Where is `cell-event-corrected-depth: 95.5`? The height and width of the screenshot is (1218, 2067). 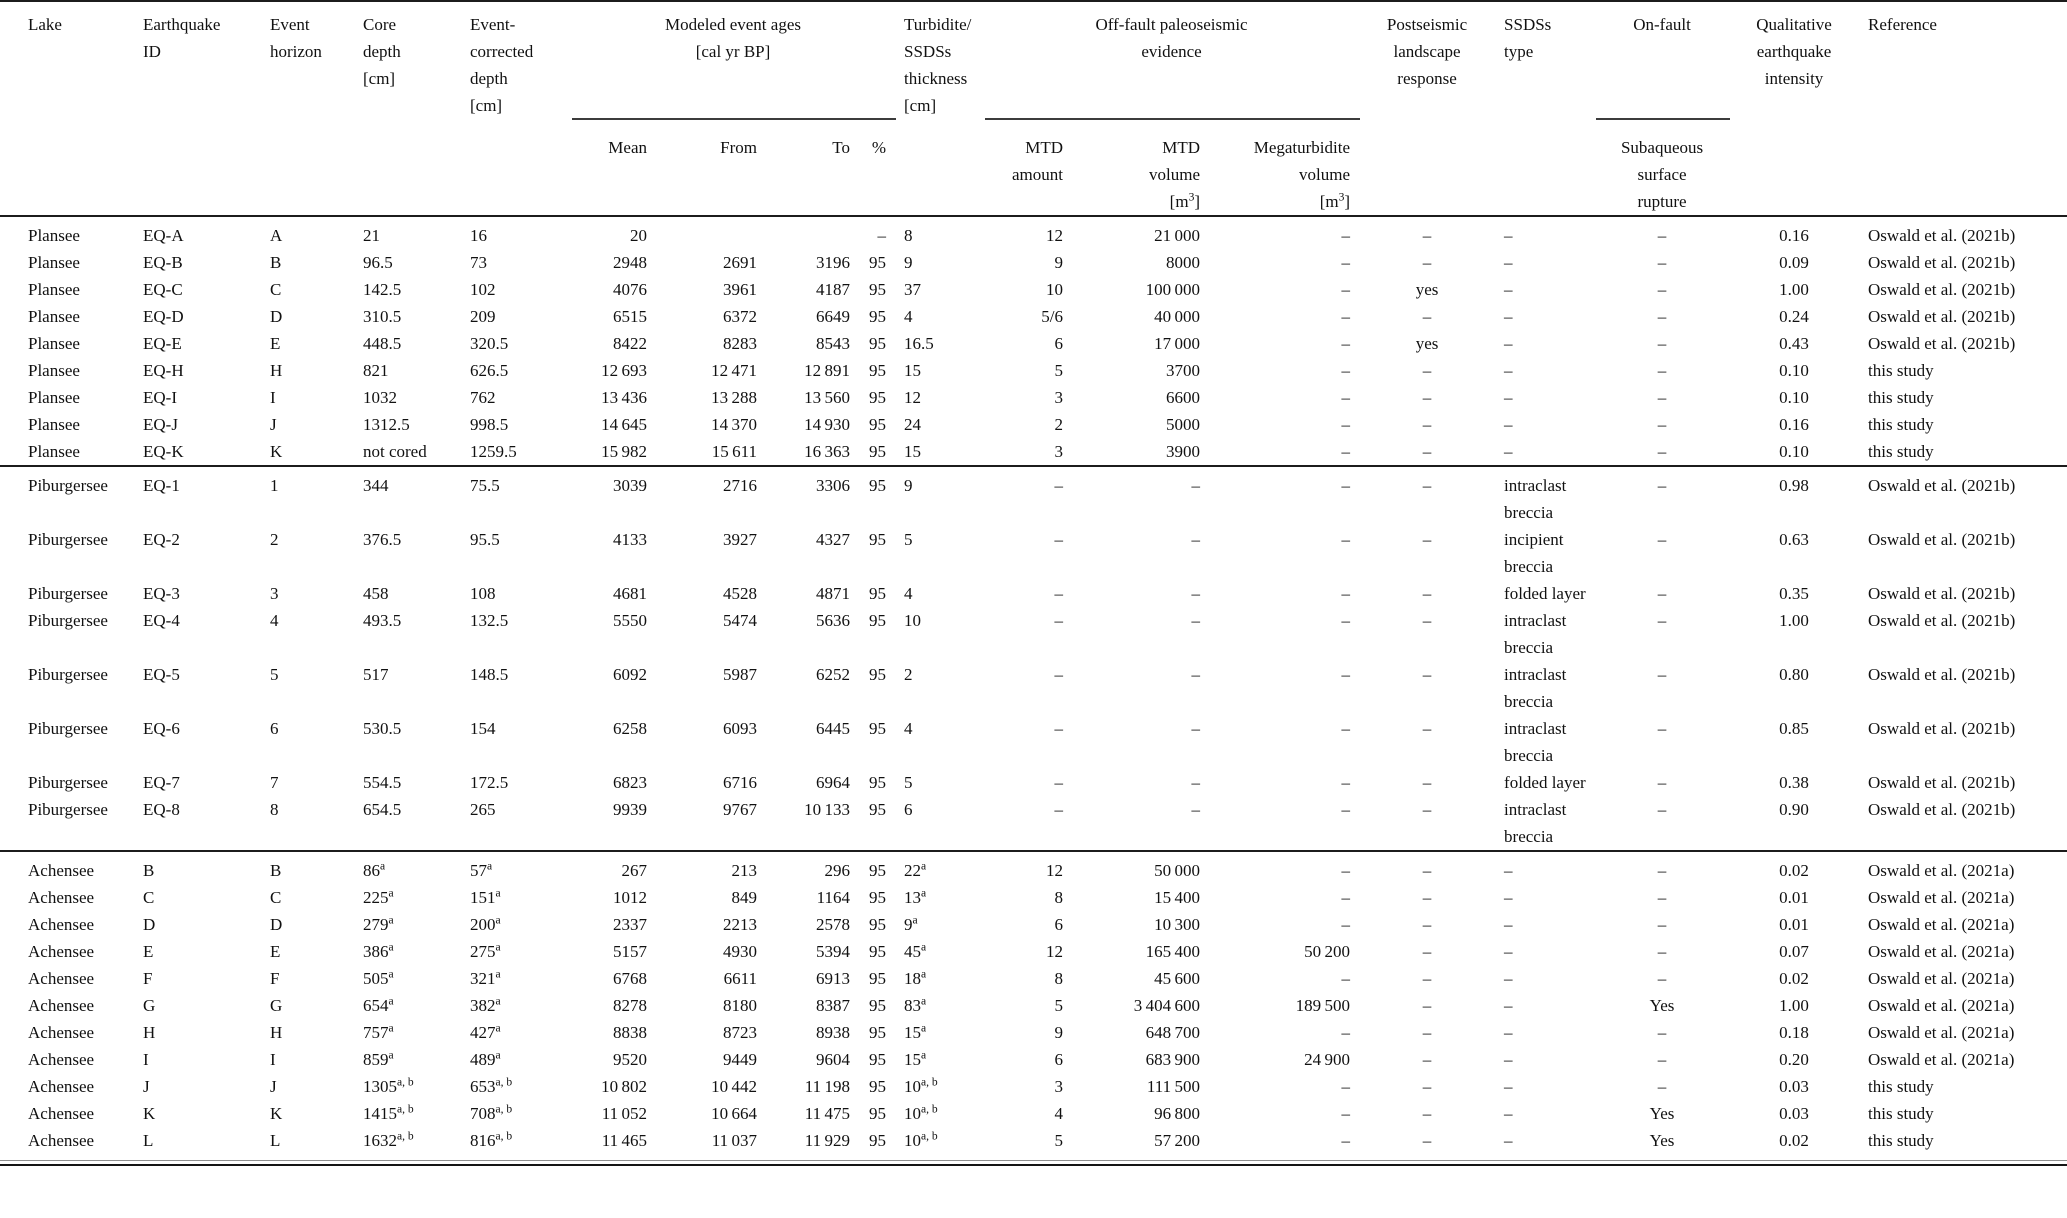
cell-event-corrected-depth: 95.5 is located at coordinates (485, 539).